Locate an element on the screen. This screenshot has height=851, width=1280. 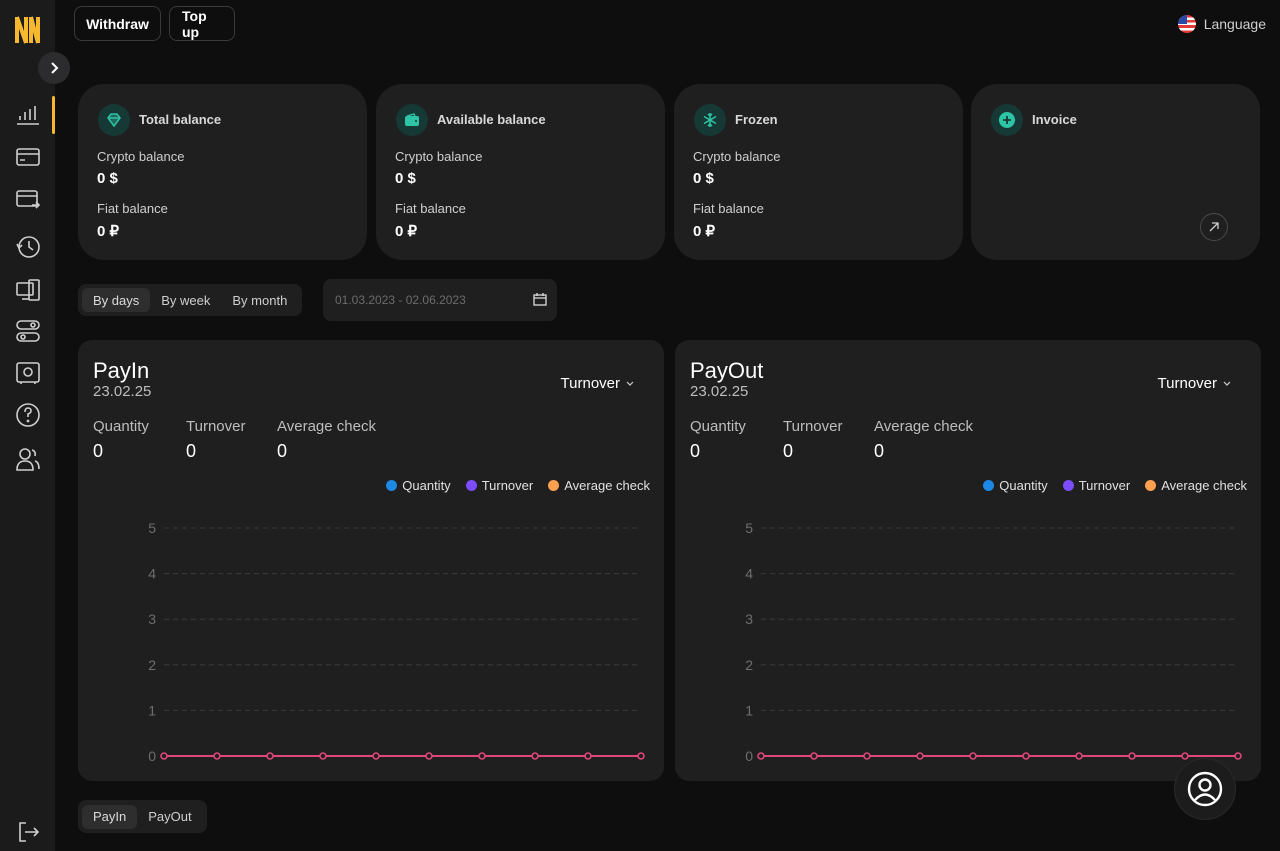
help-icon is located at coordinates (28, 415).